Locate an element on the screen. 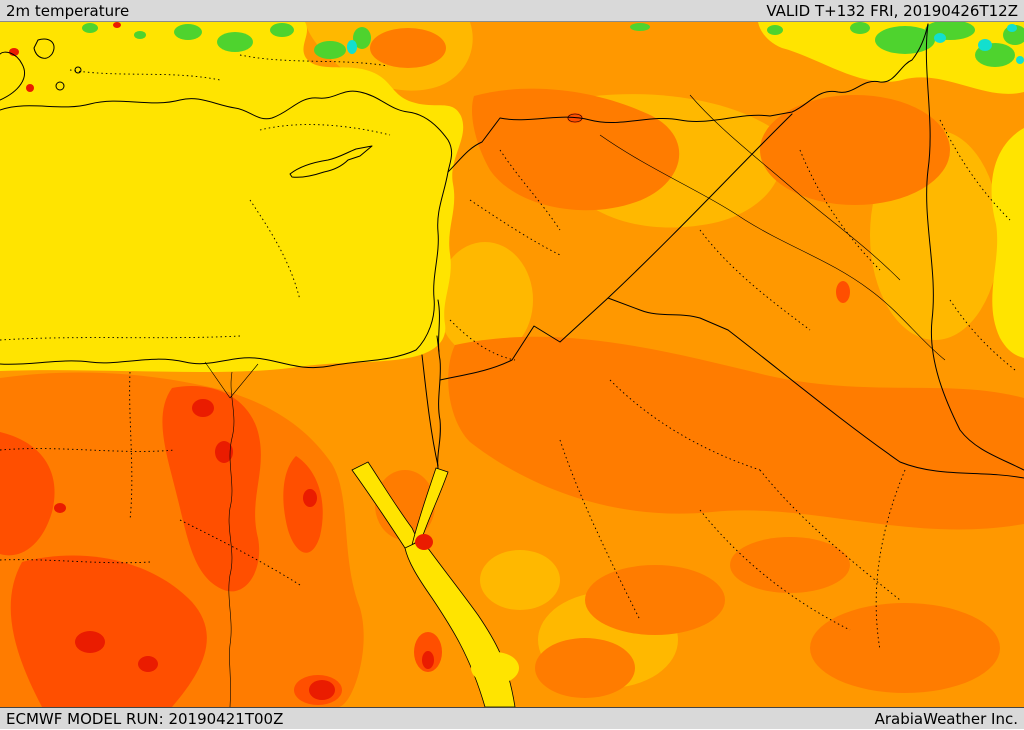  map-title: 2m temperature is located at coordinates (68, 10).